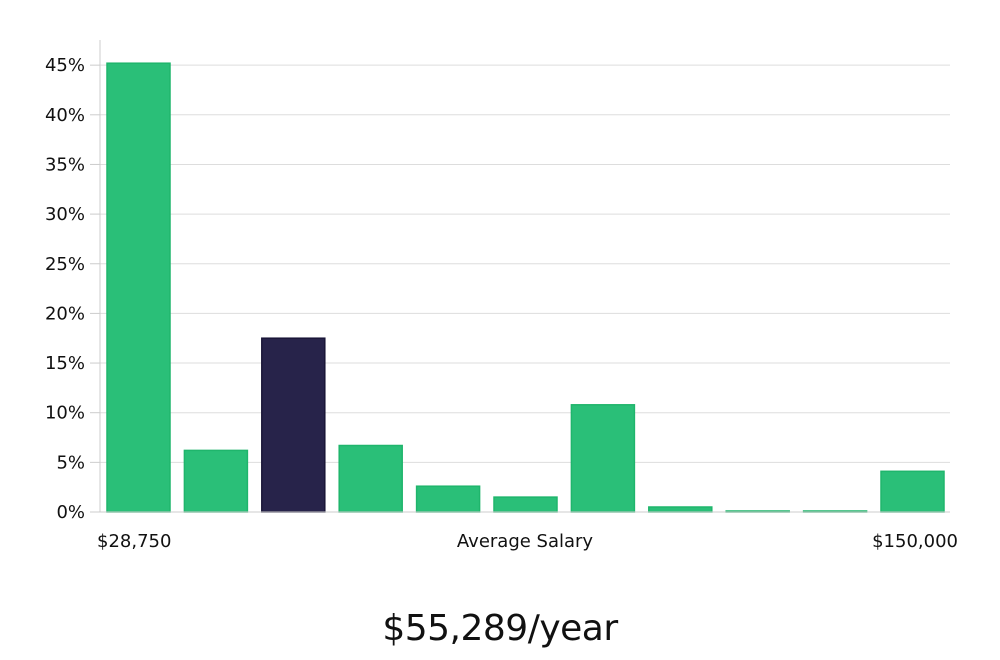  Describe the element at coordinates (65, 115) in the screenshot. I see `y-tick-label: 40%` at that location.